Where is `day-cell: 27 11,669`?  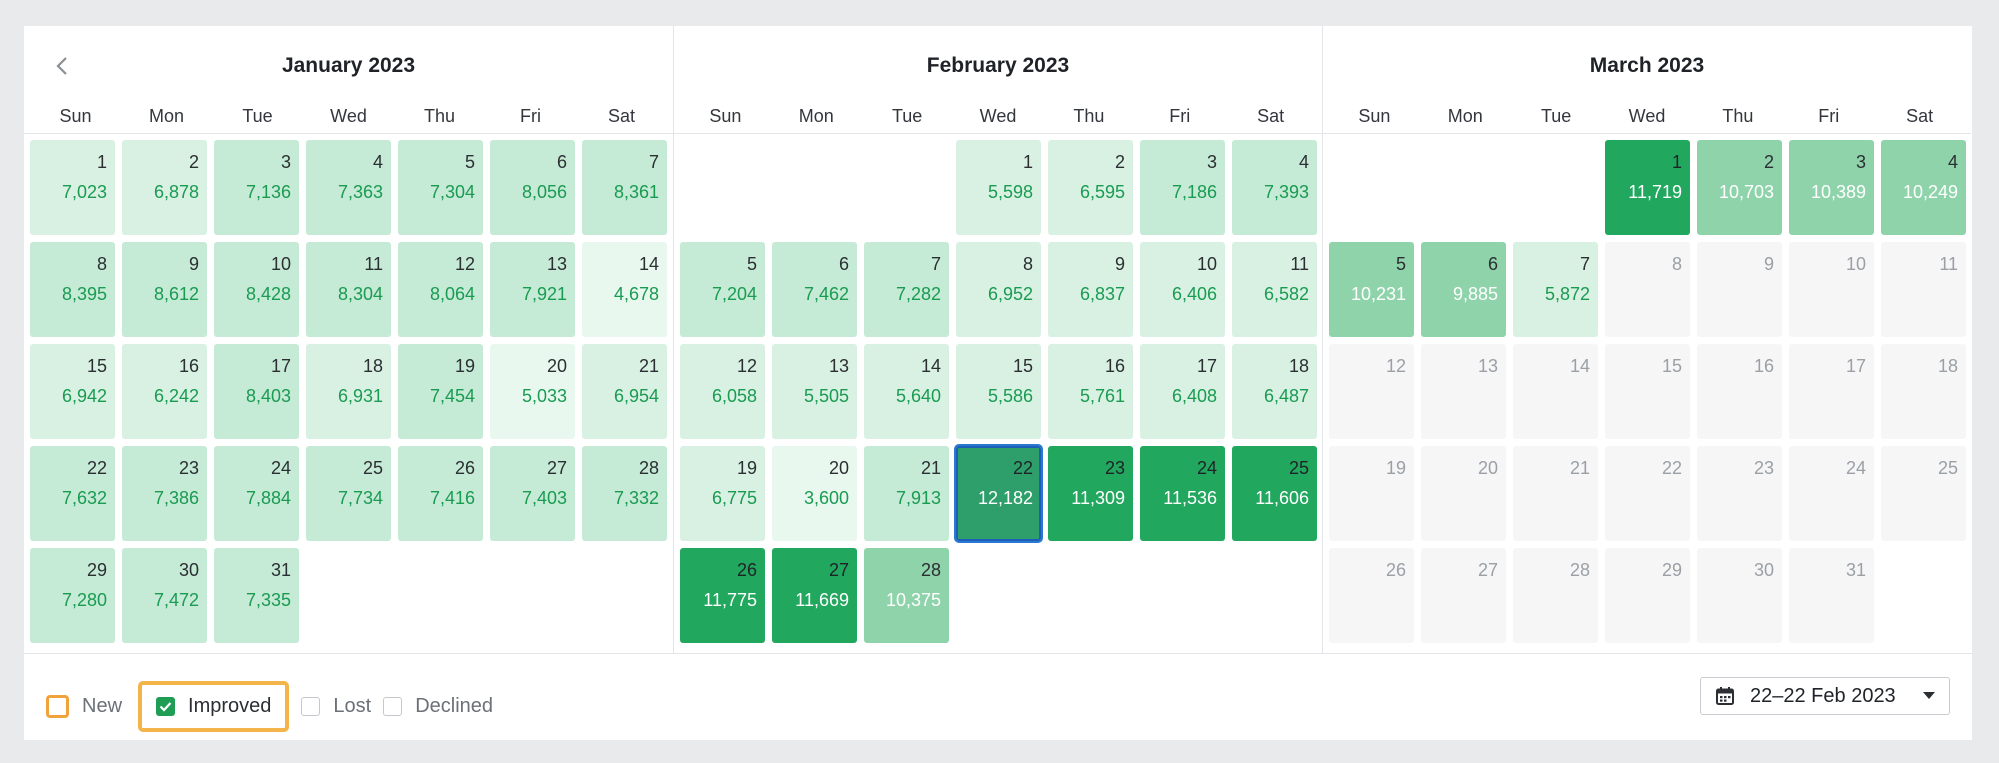 day-cell: 27 11,669 is located at coordinates (814, 595).